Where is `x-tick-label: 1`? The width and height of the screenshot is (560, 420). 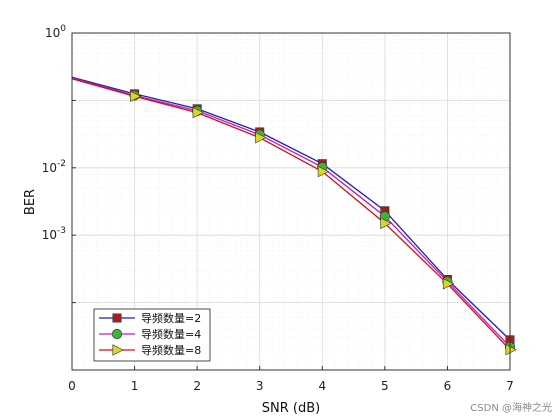
x-tick-label: 1 is located at coordinates (135, 386).